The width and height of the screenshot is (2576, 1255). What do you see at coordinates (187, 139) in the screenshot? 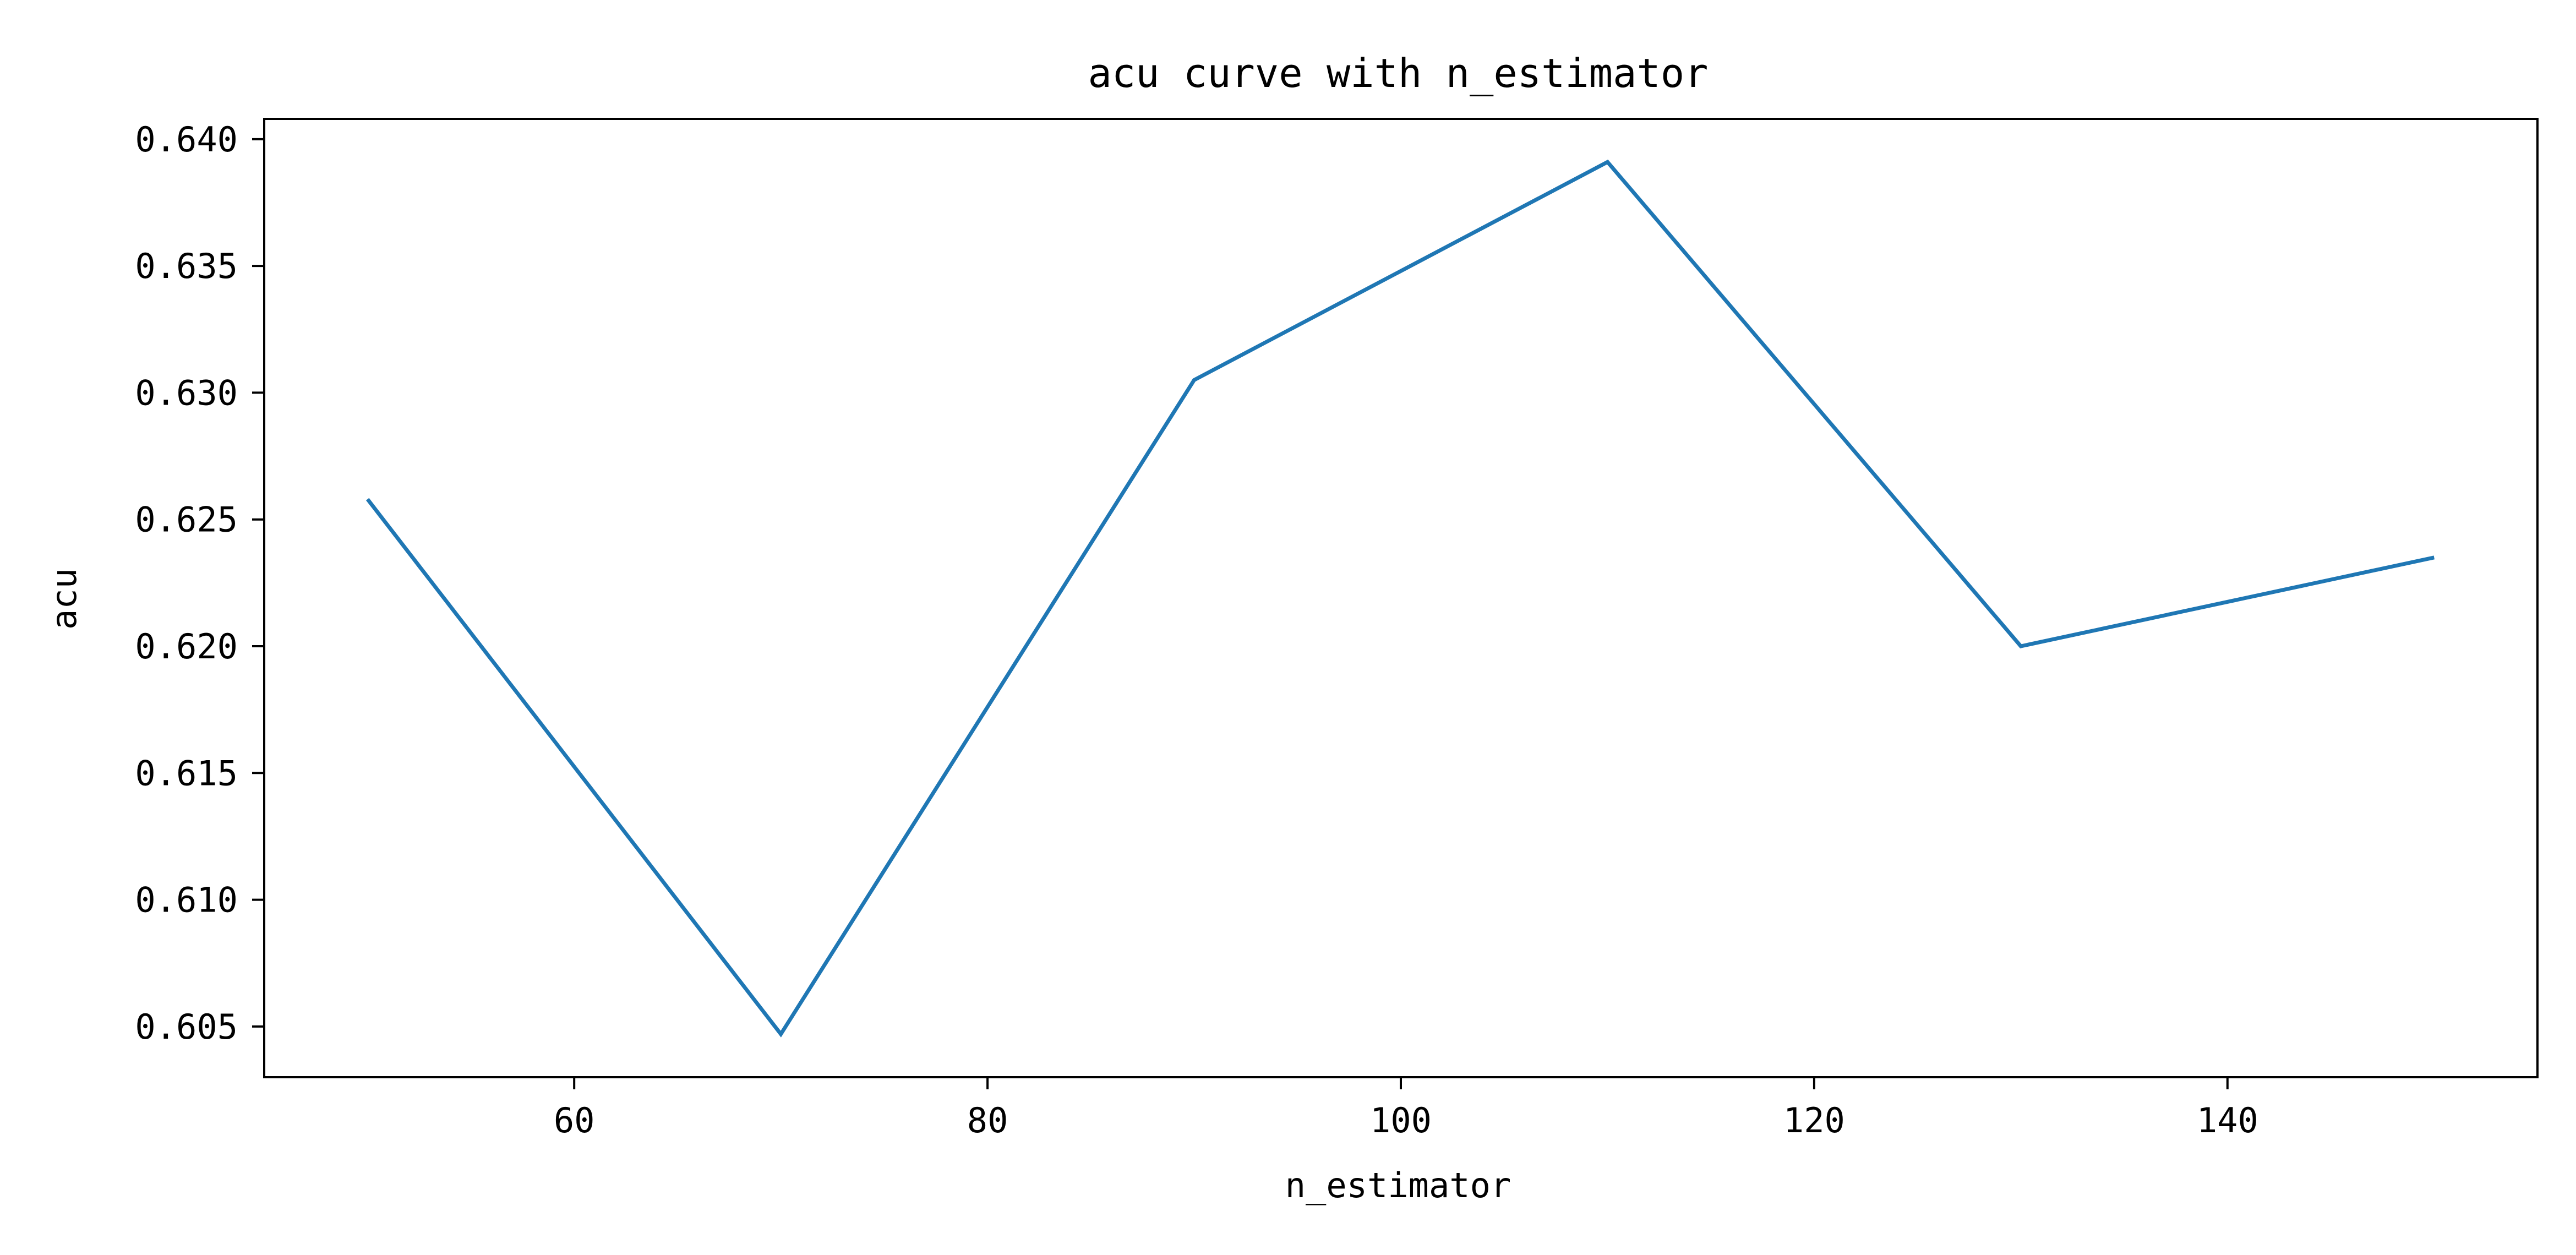
I see `y-tick-label: 0.640` at bounding box center [187, 139].